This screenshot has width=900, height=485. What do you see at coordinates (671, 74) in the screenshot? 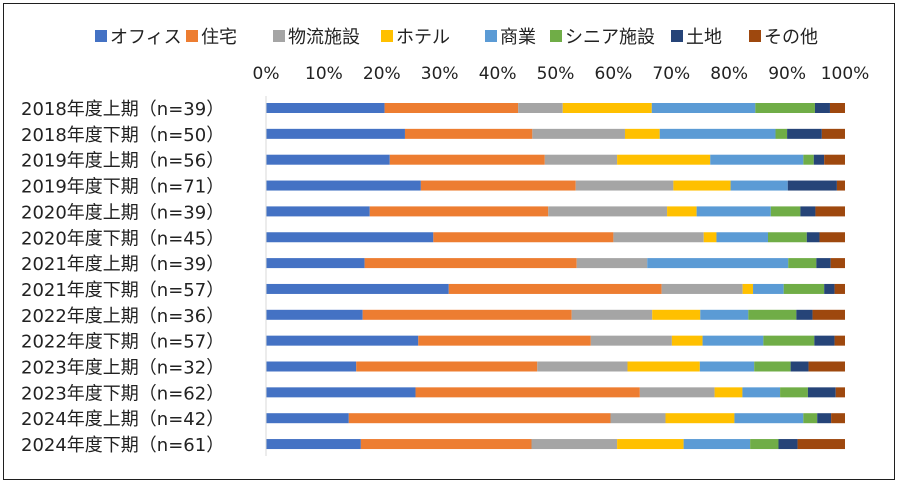
I see `x-tick-label: 70%` at bounding box center [671, 74].